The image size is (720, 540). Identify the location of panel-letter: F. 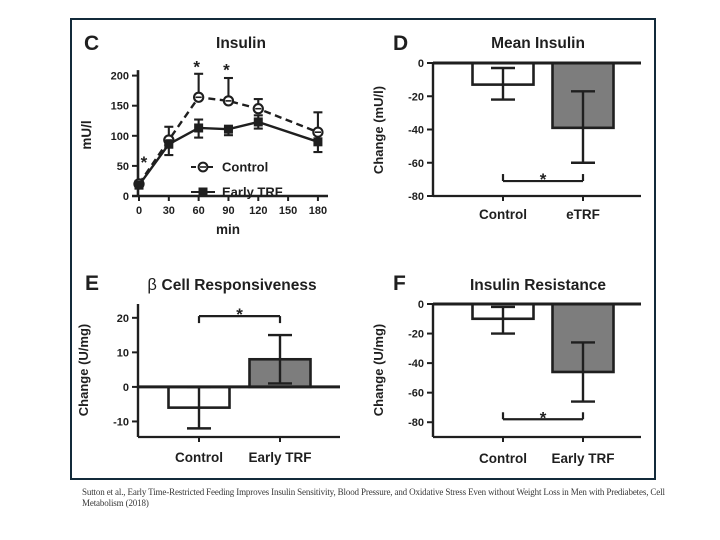
(399, 283).